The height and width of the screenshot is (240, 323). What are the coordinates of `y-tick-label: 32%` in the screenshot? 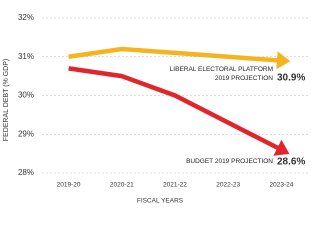 It's located at (26, 17).